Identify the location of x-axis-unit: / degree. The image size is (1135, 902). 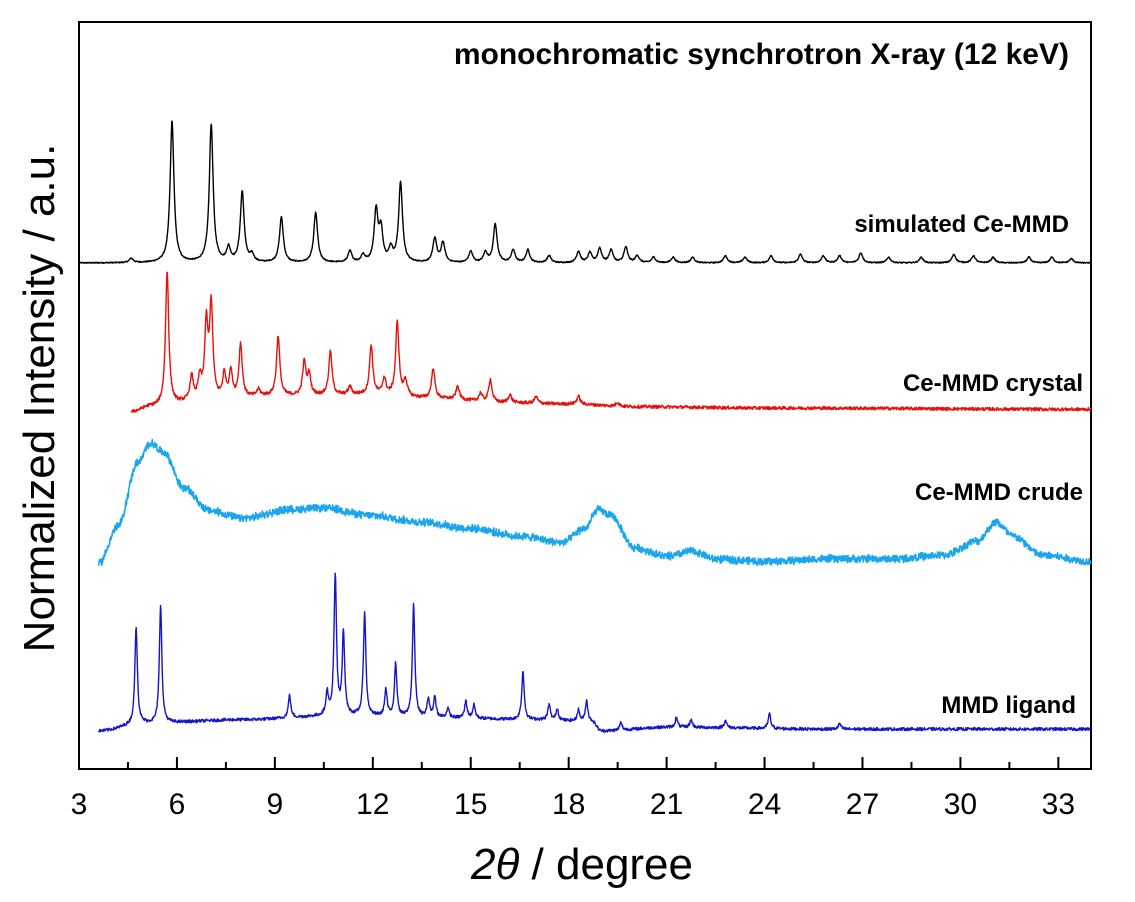
(612, 864).